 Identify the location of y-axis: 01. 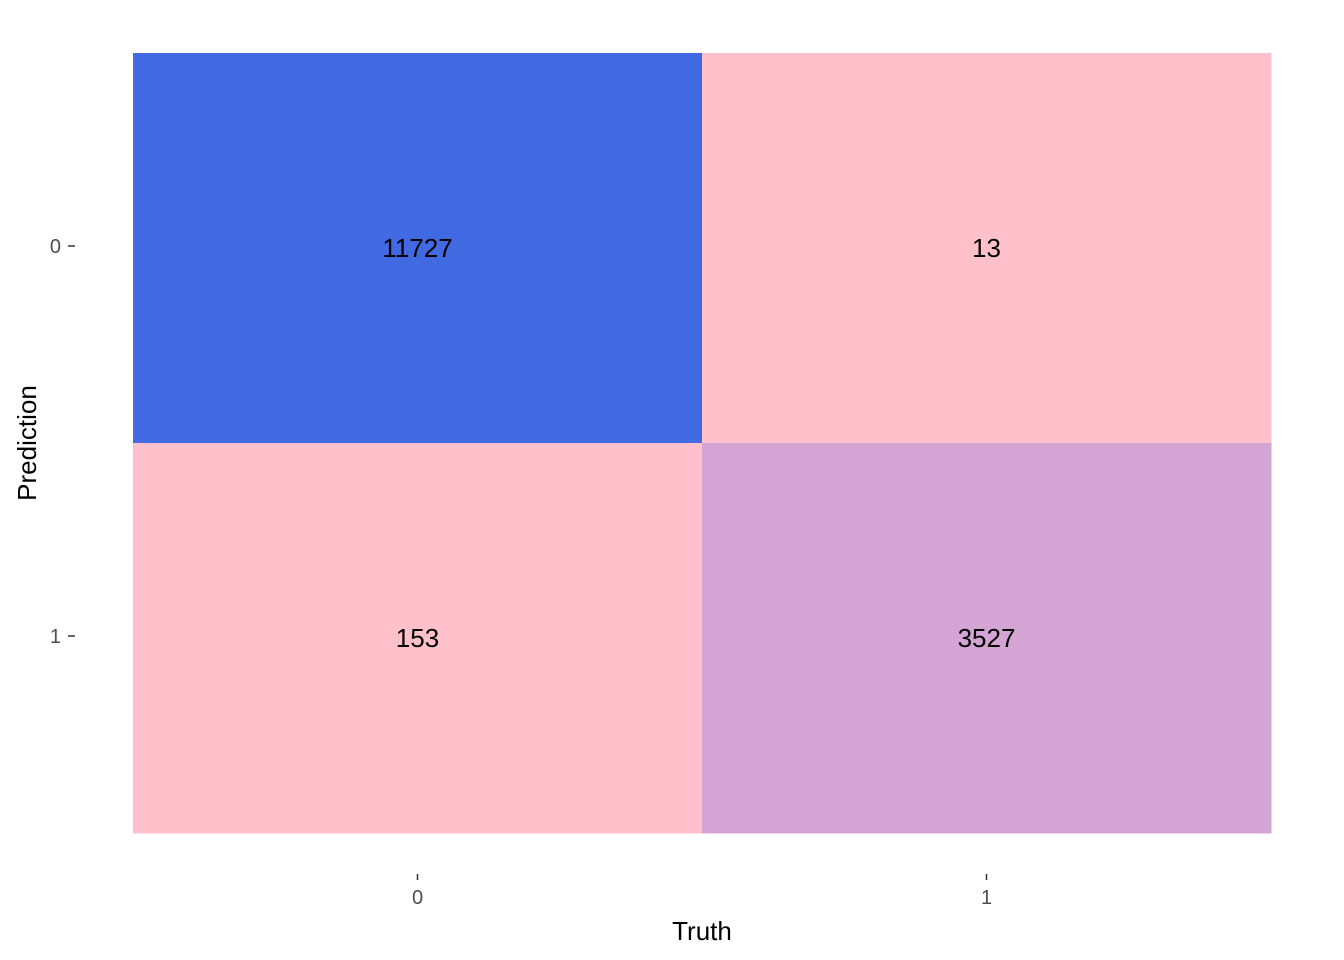
(62, 442).